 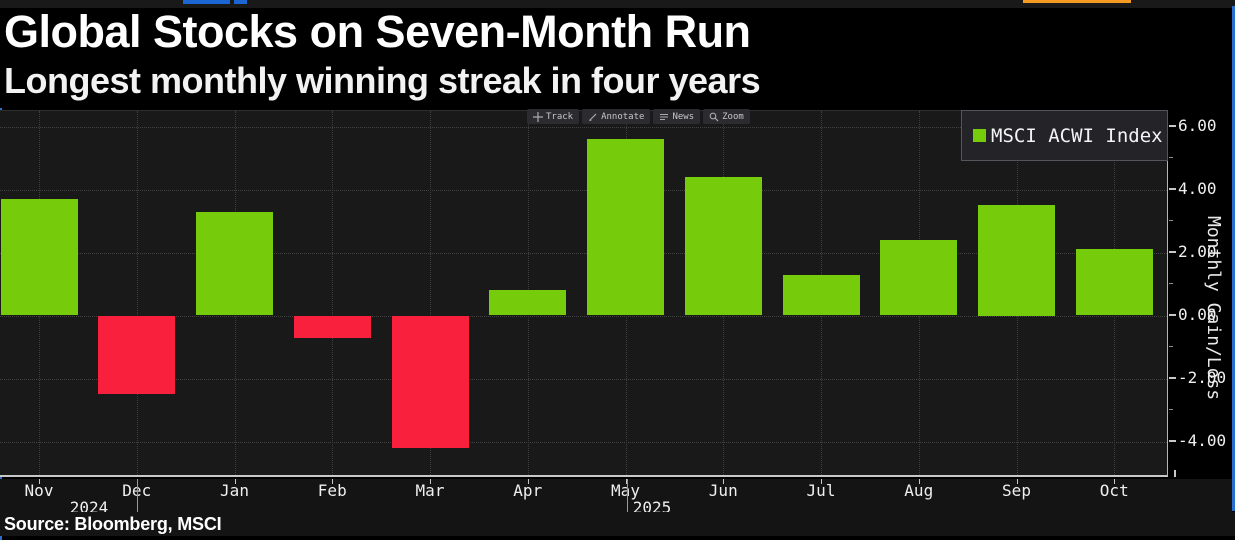 I want to click on toolbar-button-news: News, so click(x=677, y=116).